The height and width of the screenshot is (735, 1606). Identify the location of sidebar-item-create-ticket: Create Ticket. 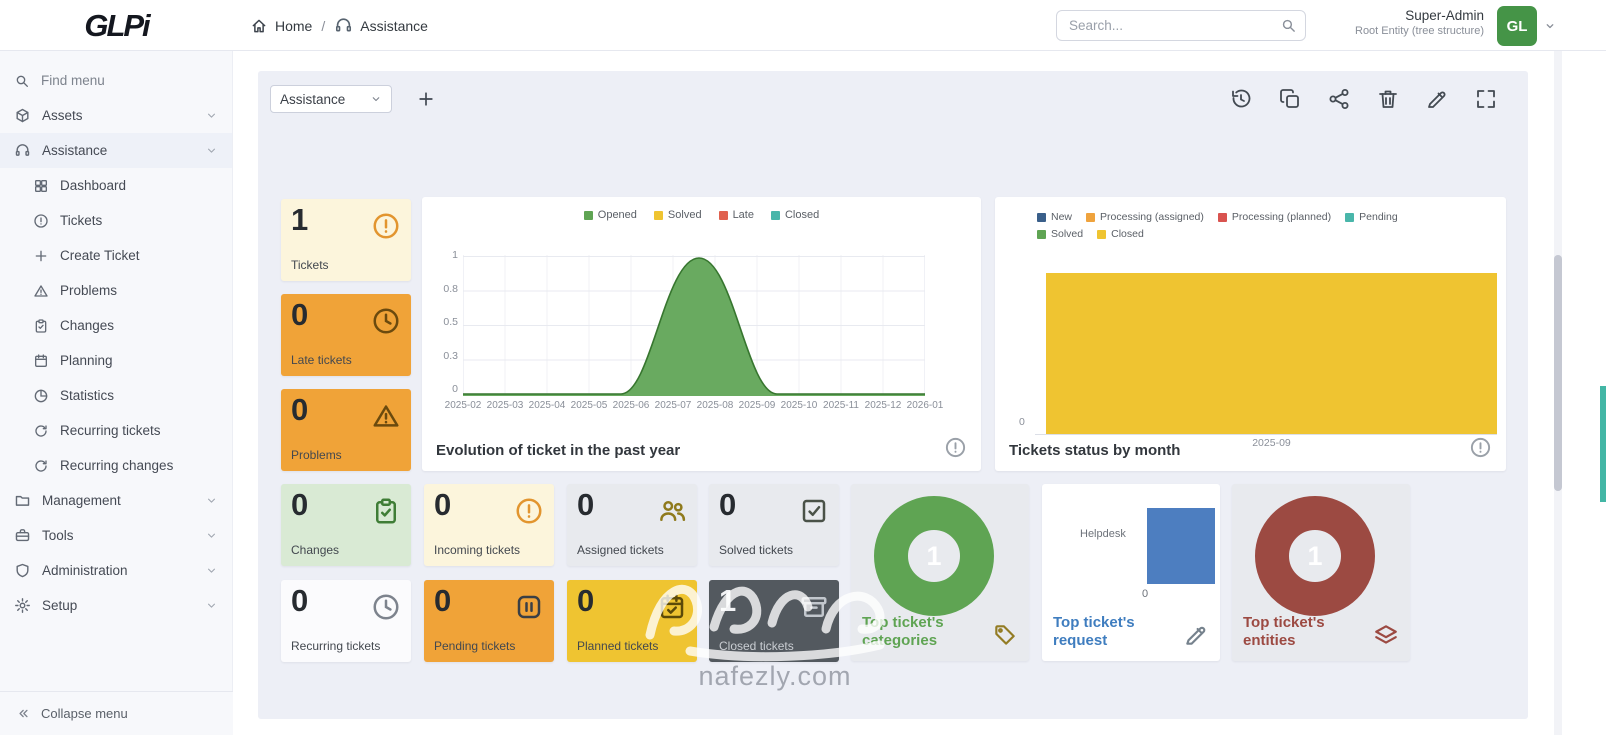
(116, 255).